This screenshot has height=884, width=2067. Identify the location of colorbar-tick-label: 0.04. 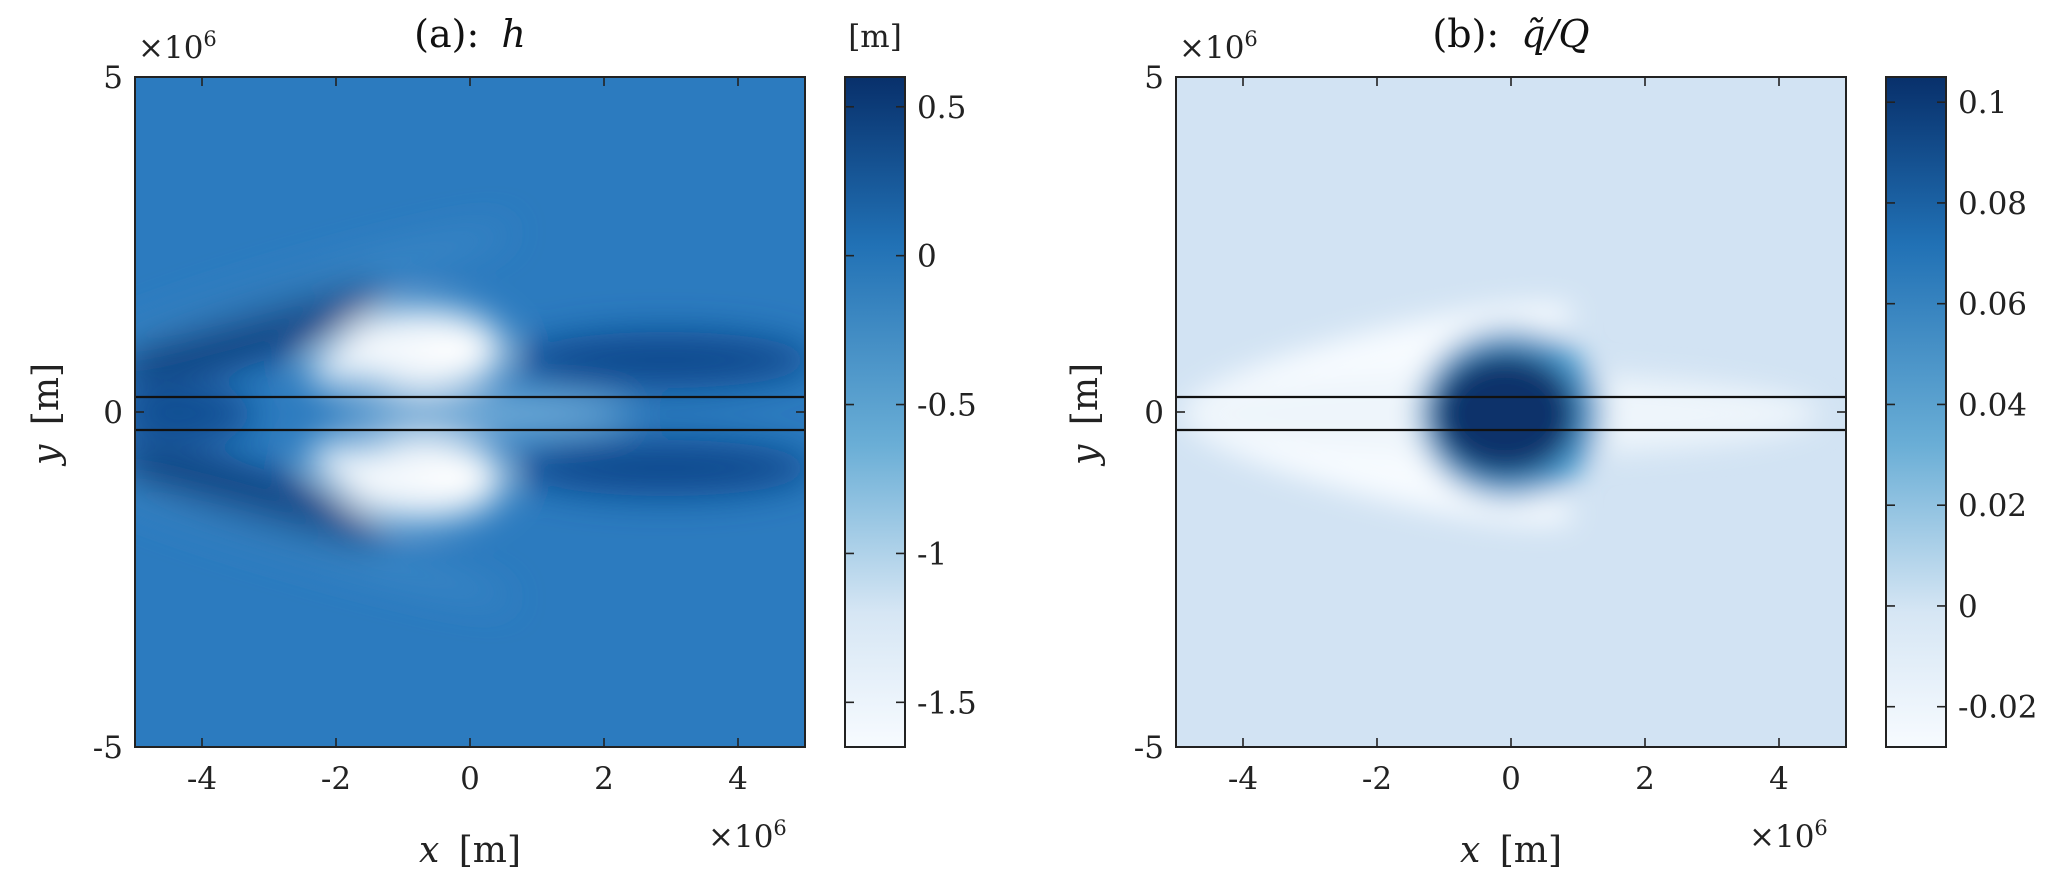
(1992, 405).